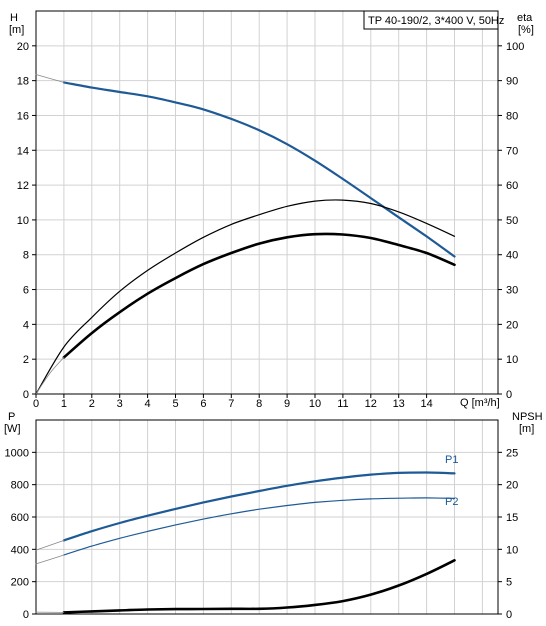 Image resolution: width=546 pixels, height=626 pixels. Describe the element at coordinates (371, 404) in the screenshot. I see `x-tick-label: 12` at that location.